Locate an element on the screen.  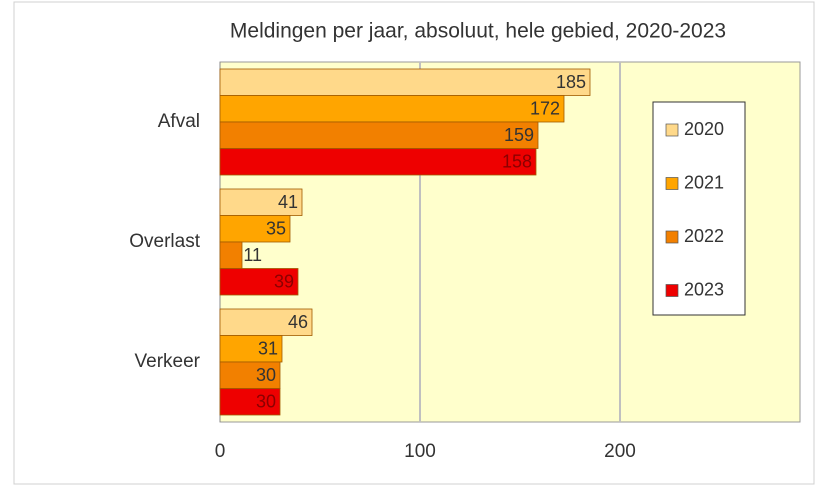
legend-label: 2022 is located at coordinates (704, 236).